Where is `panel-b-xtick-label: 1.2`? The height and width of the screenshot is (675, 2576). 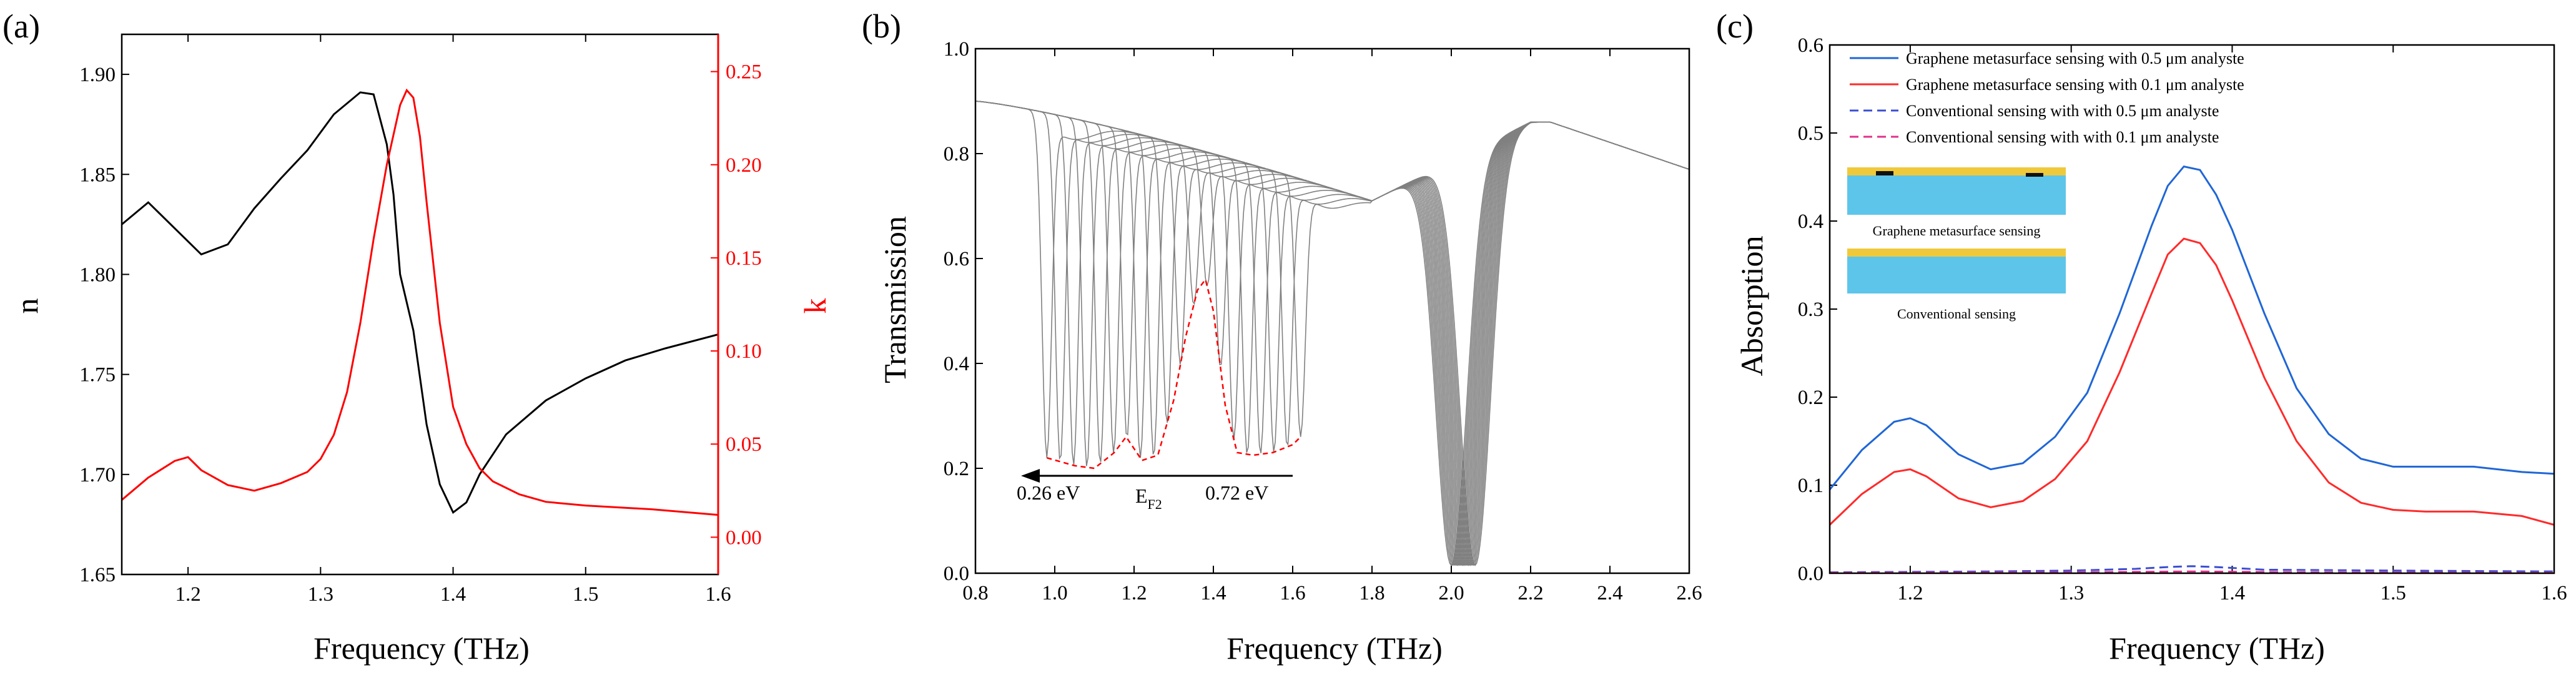 panel-b-xtick-label: 1.2 is located at coordinates (1134, 593).